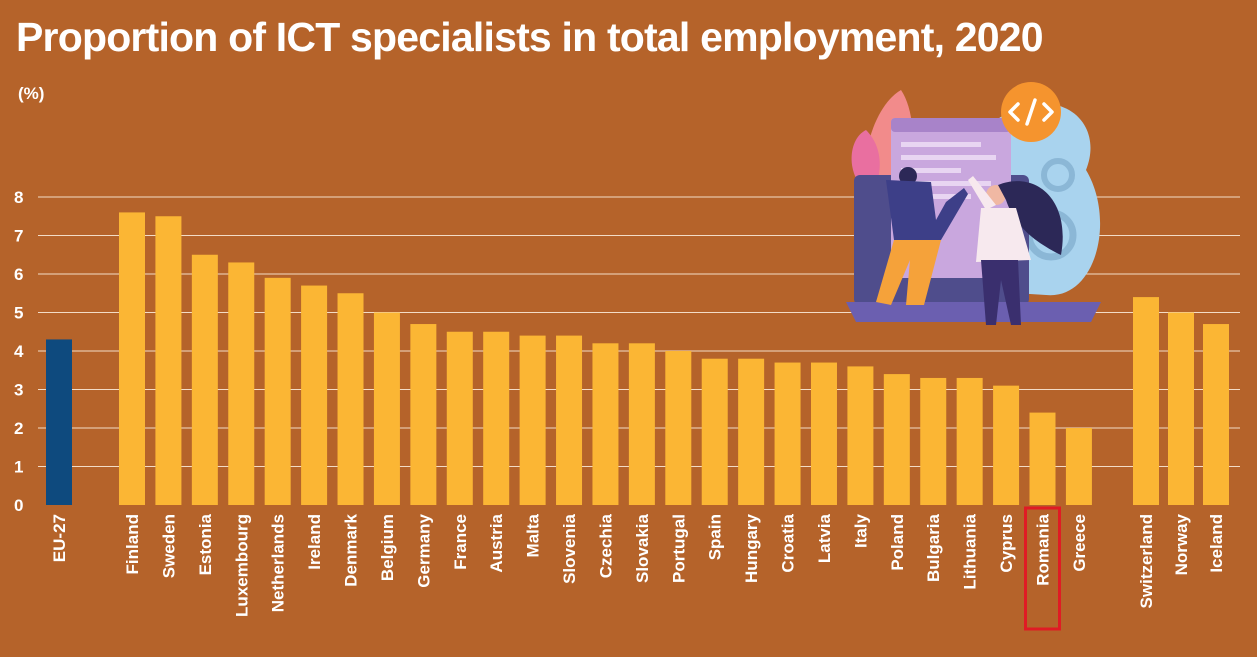 Image resolution: width=1257 pixels, height=657 pixels. What do you see at coordinates (1043, 549) in the screenshot?
I see `x-tick-label: Romania` at bounding box center [1043, 549].